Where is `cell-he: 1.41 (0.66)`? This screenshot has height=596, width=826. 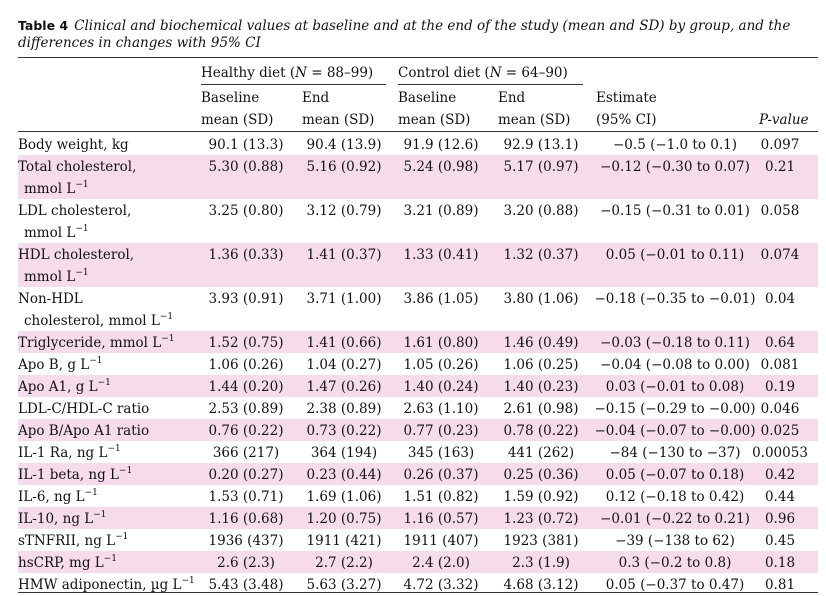
cell-he: 1.41 (0.66) is located at coordinates (344, 343).